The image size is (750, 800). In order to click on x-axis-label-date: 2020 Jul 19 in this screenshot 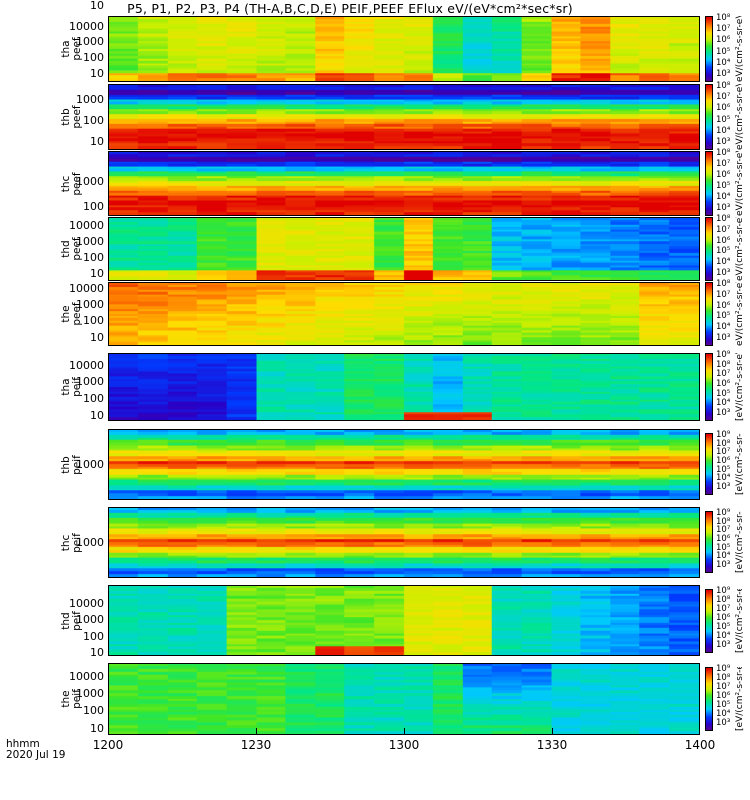, I will do `click(36, 755)`.